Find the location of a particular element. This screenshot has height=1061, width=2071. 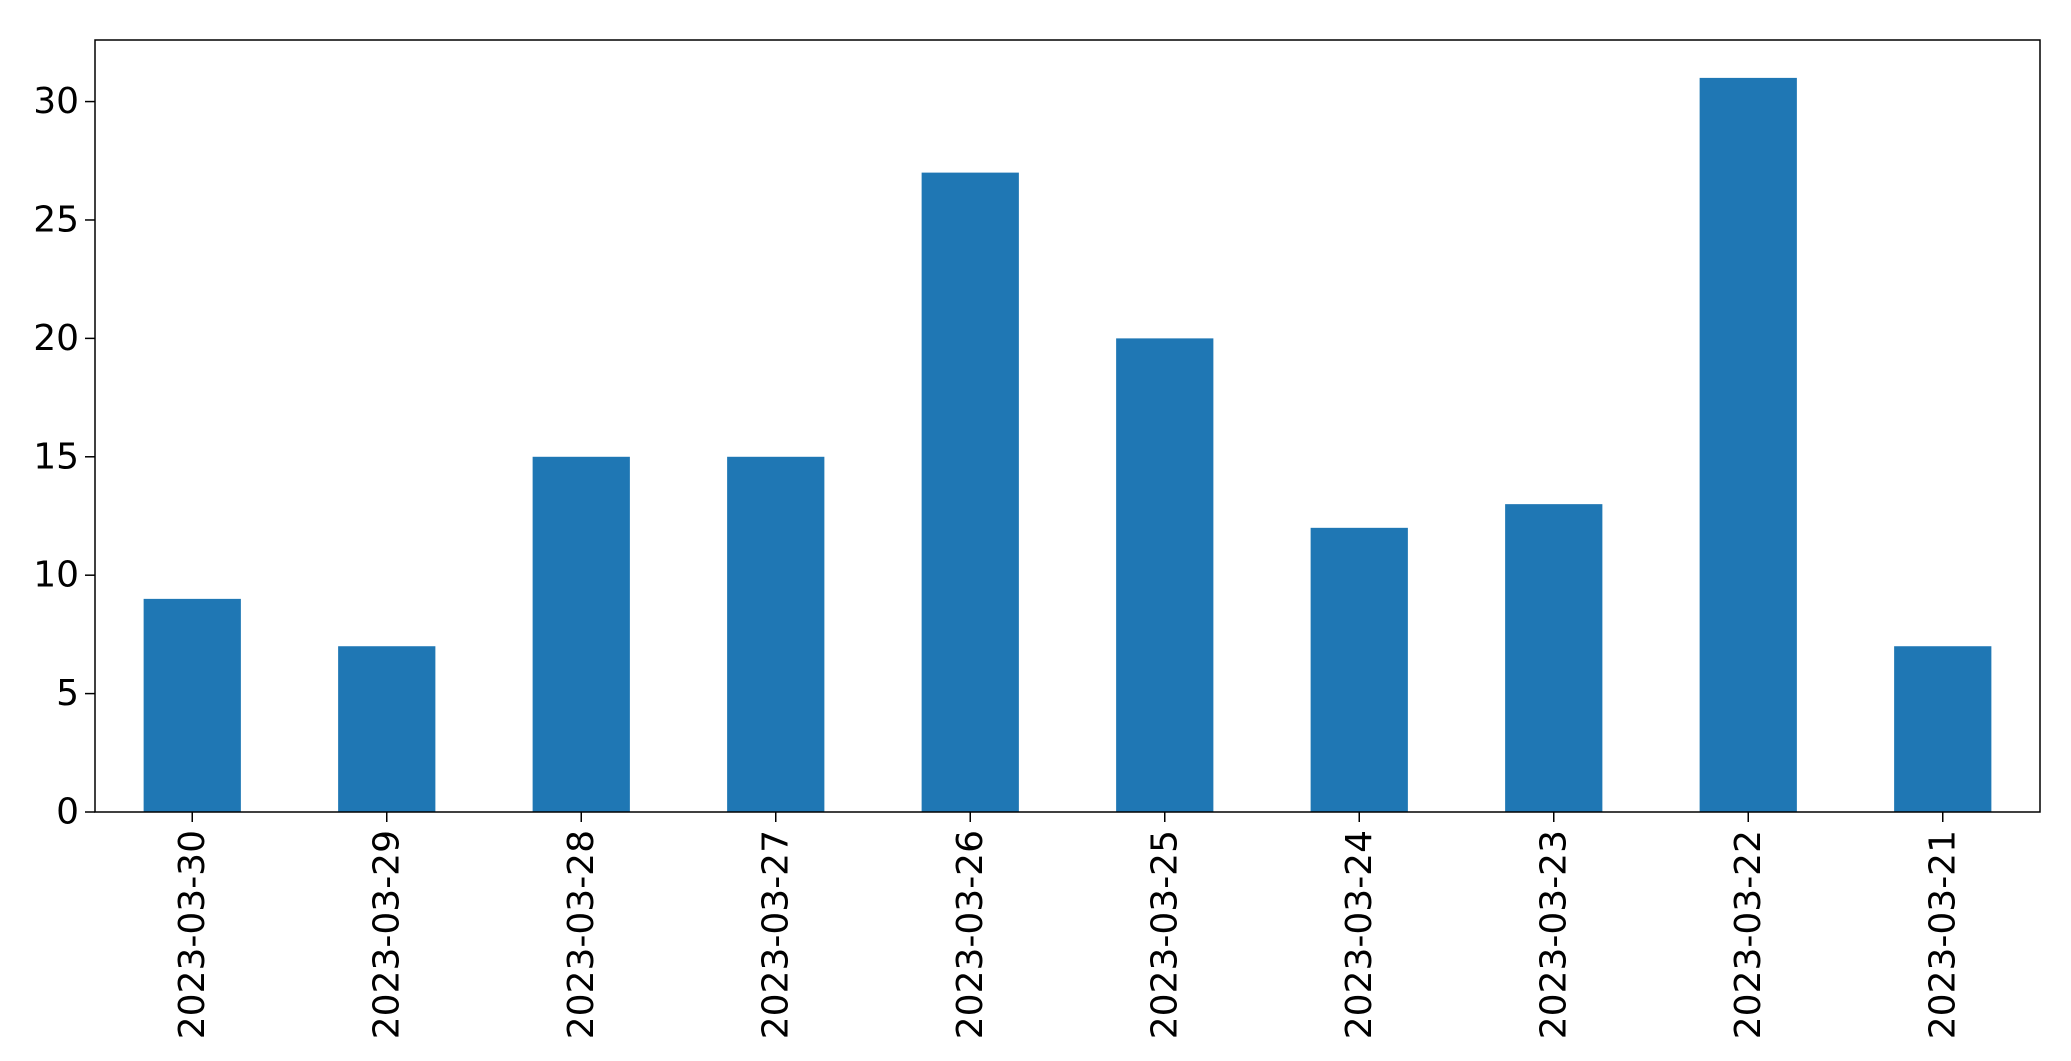

y-tick-label: 25 is located at coordinates (56, 219).